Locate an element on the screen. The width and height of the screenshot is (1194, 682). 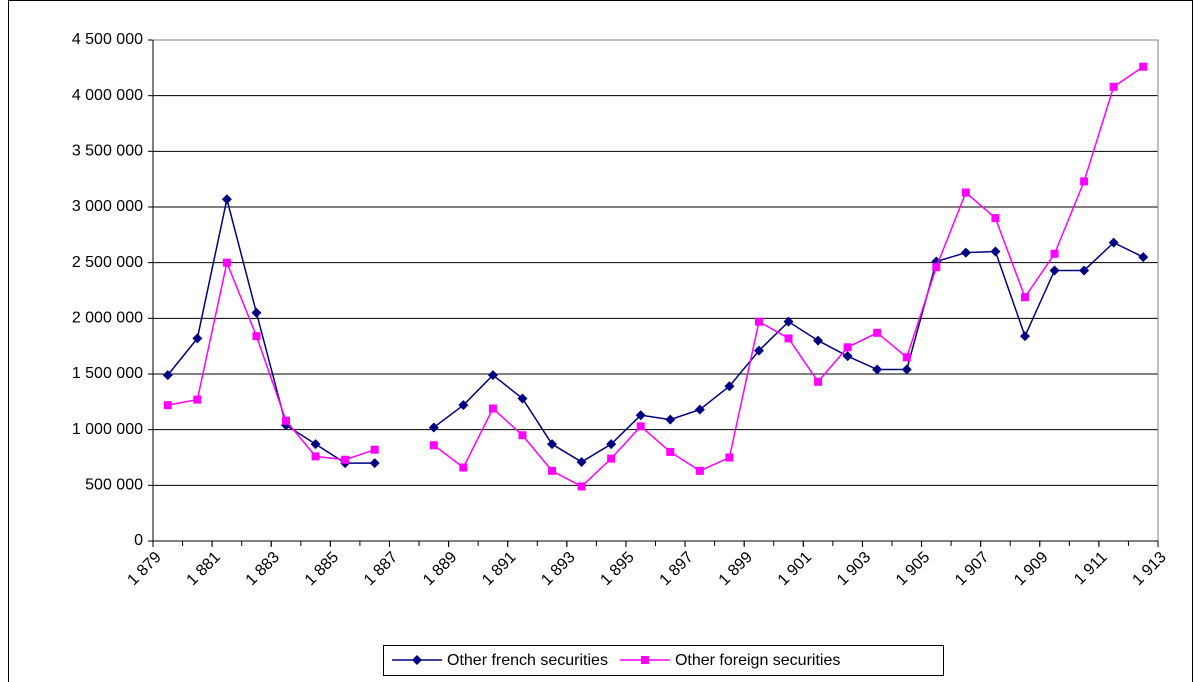
y-tick-label: 1 000 000 is located at coordinates (107, 429).